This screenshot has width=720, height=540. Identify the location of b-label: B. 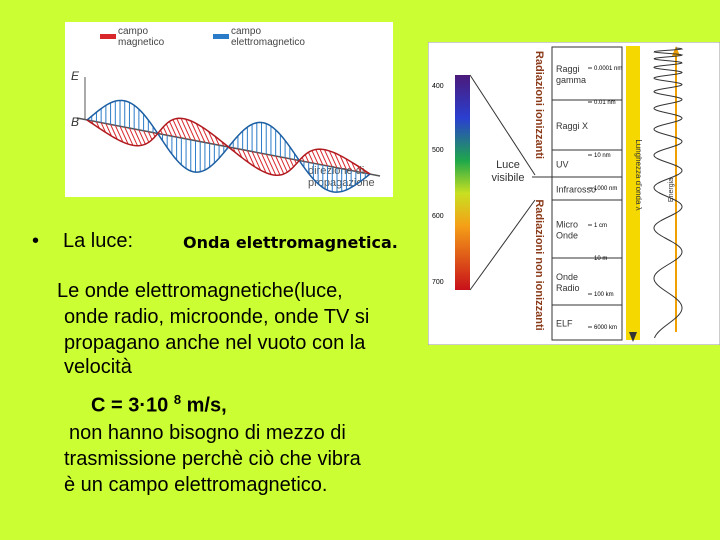
(75, 122).